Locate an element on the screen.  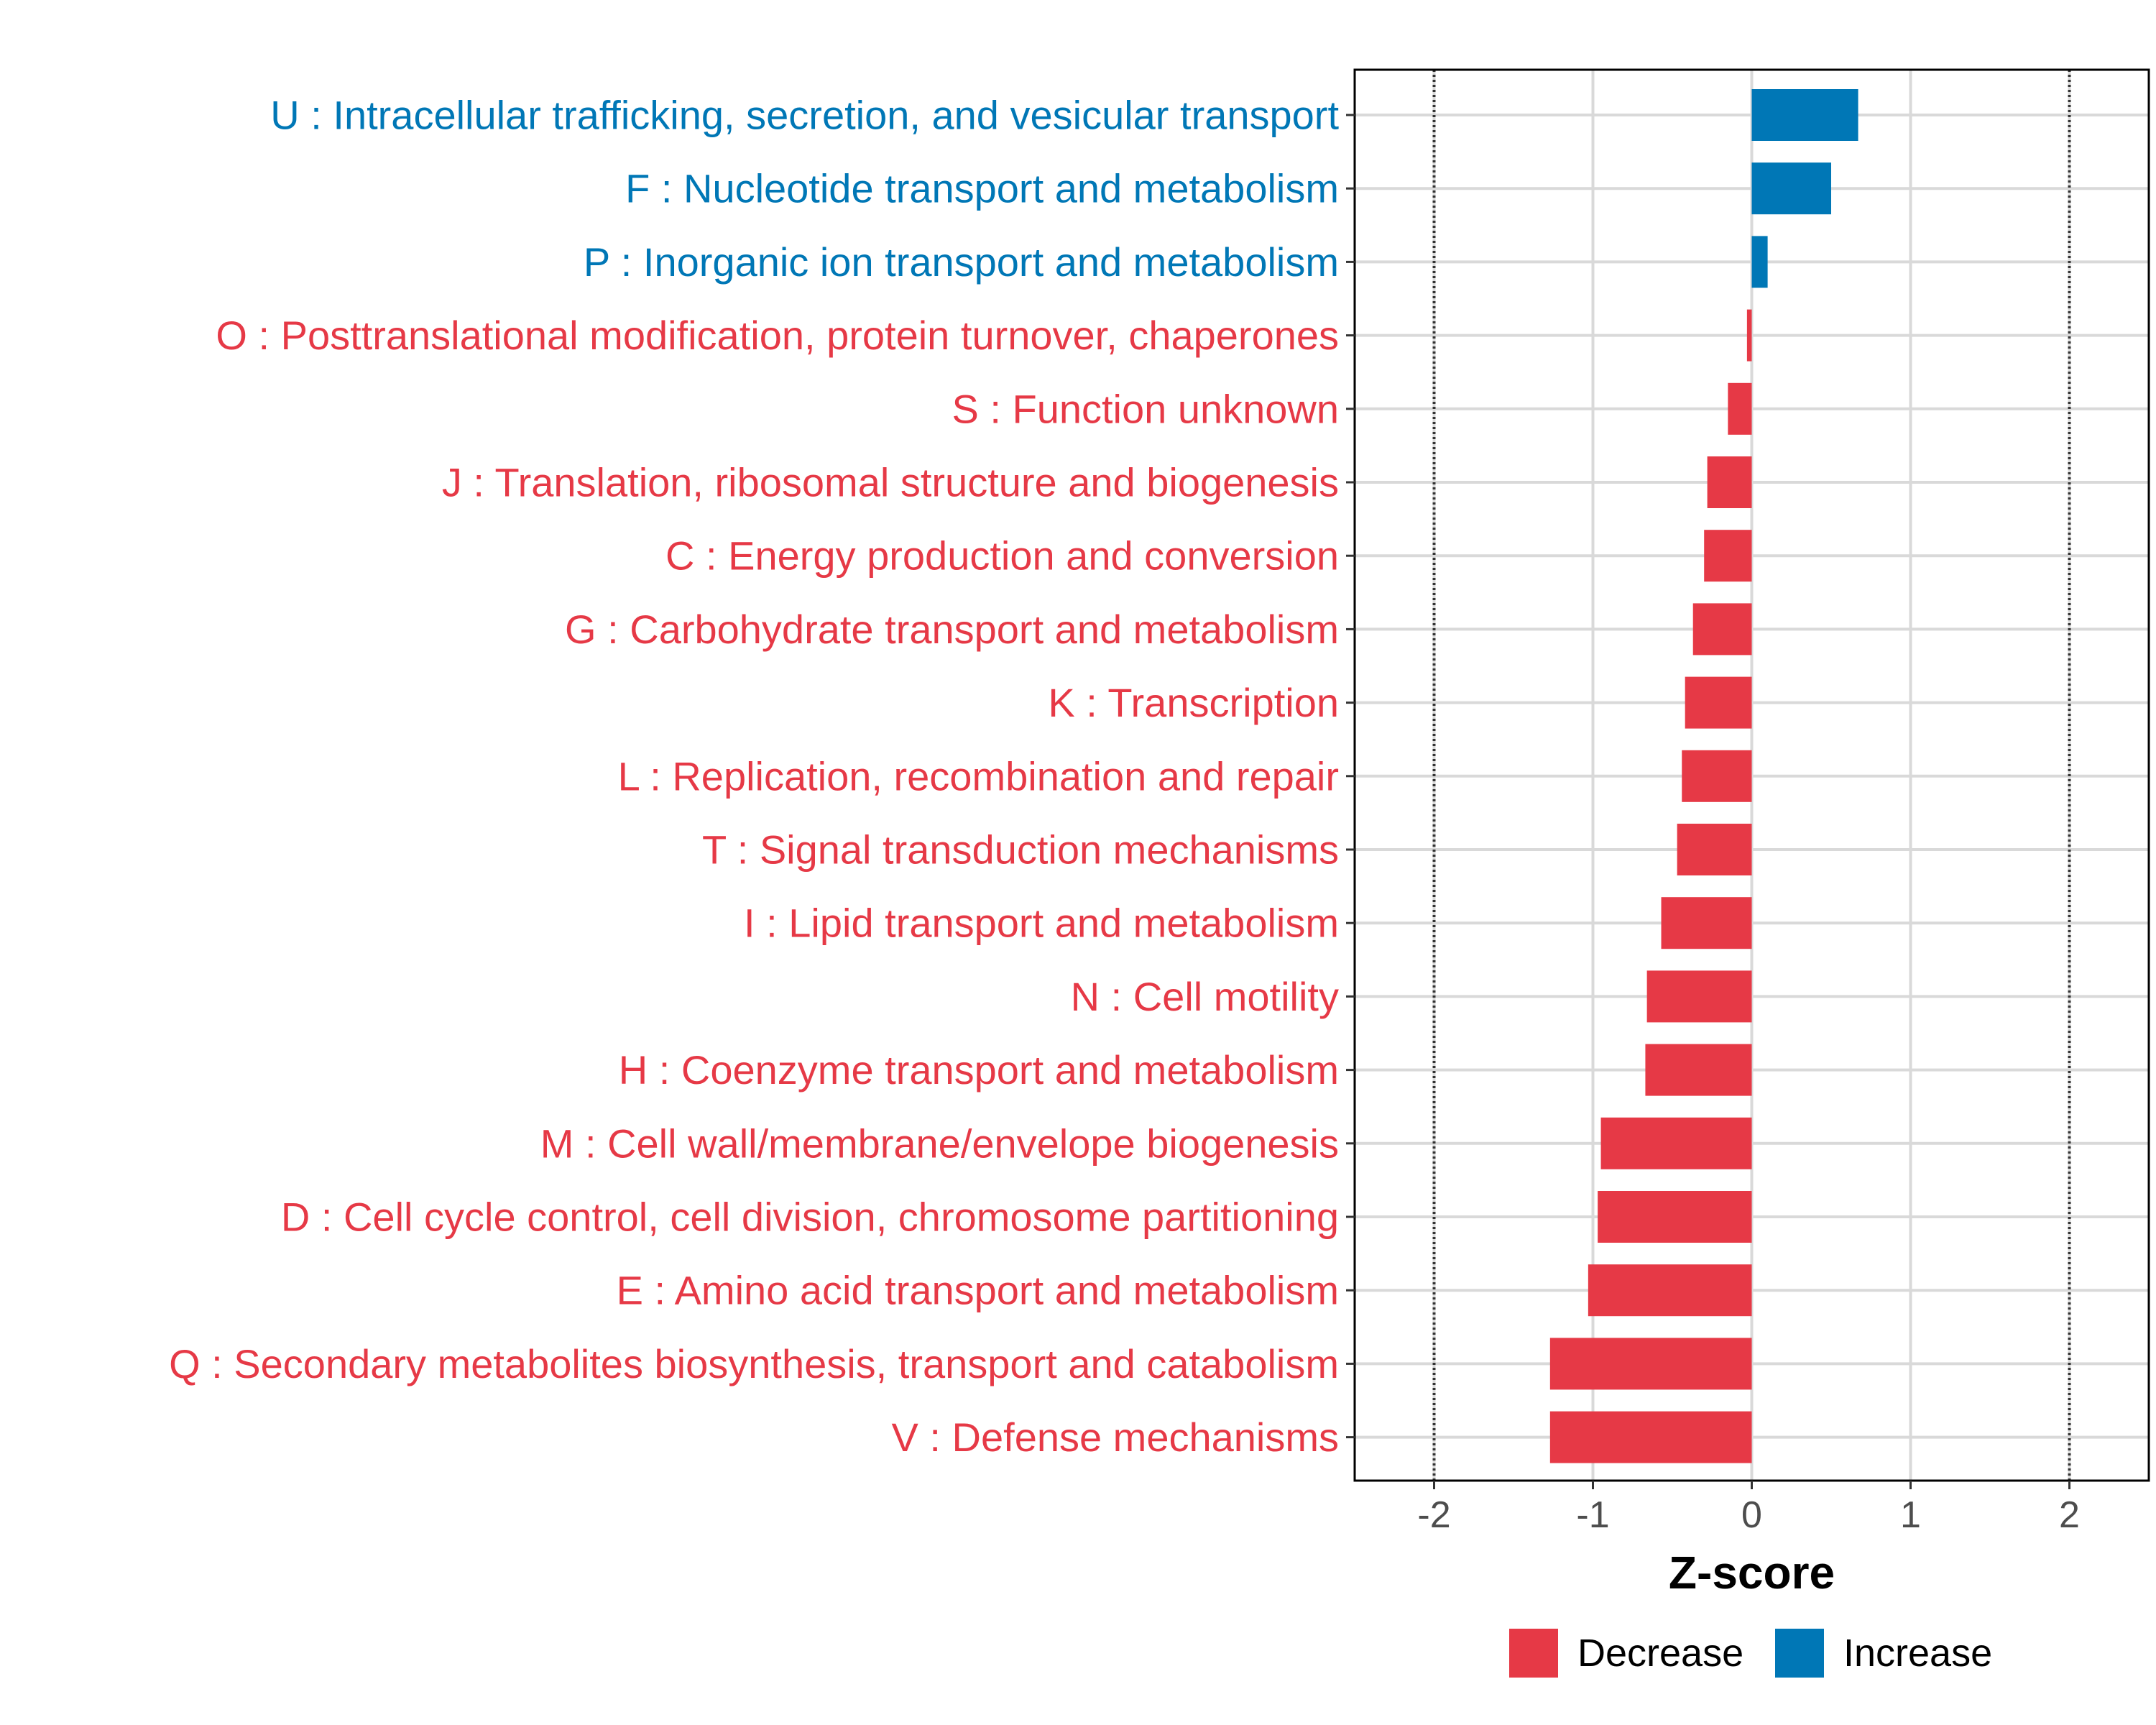
legend-label: Increase is located at coordinates (1918, 1653).